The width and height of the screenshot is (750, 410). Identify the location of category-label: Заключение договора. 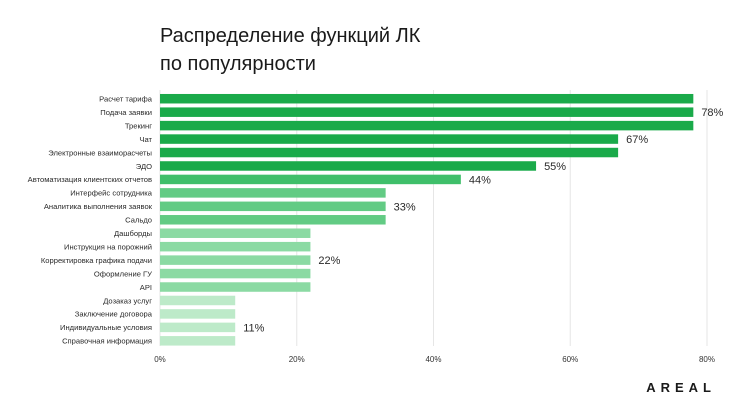
(114, 314).